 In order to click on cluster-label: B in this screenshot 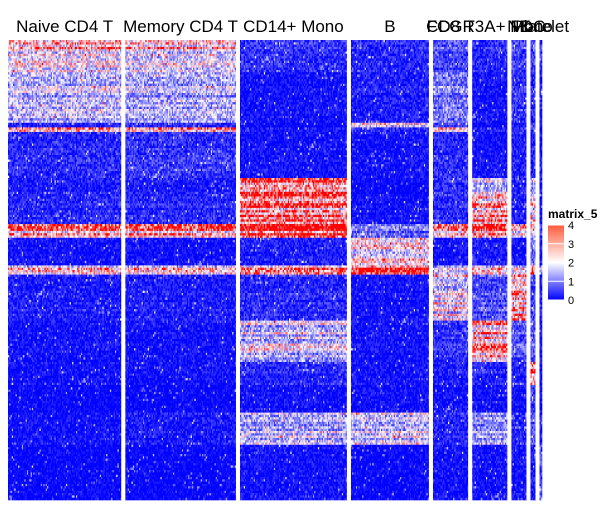, I will do `click(389, 26)`.